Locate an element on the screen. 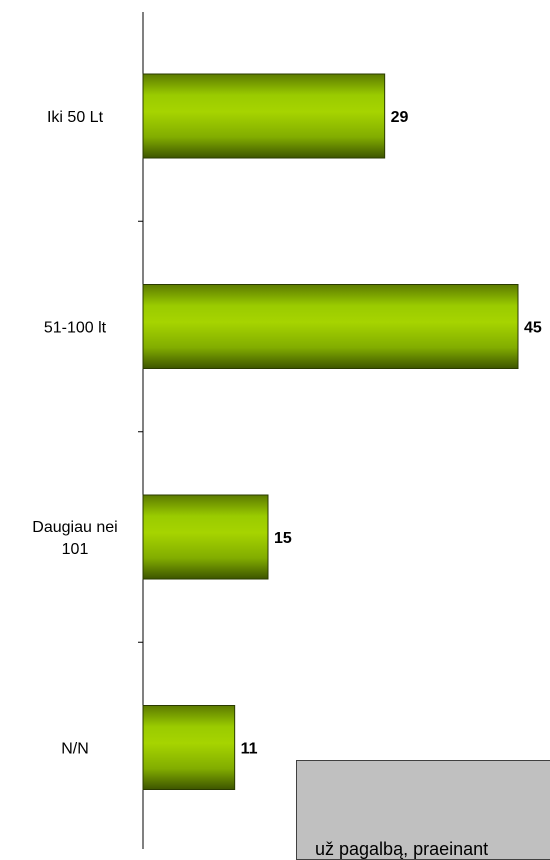  category-tick-label: 51-100 lt is located at coordinates (75, 328).